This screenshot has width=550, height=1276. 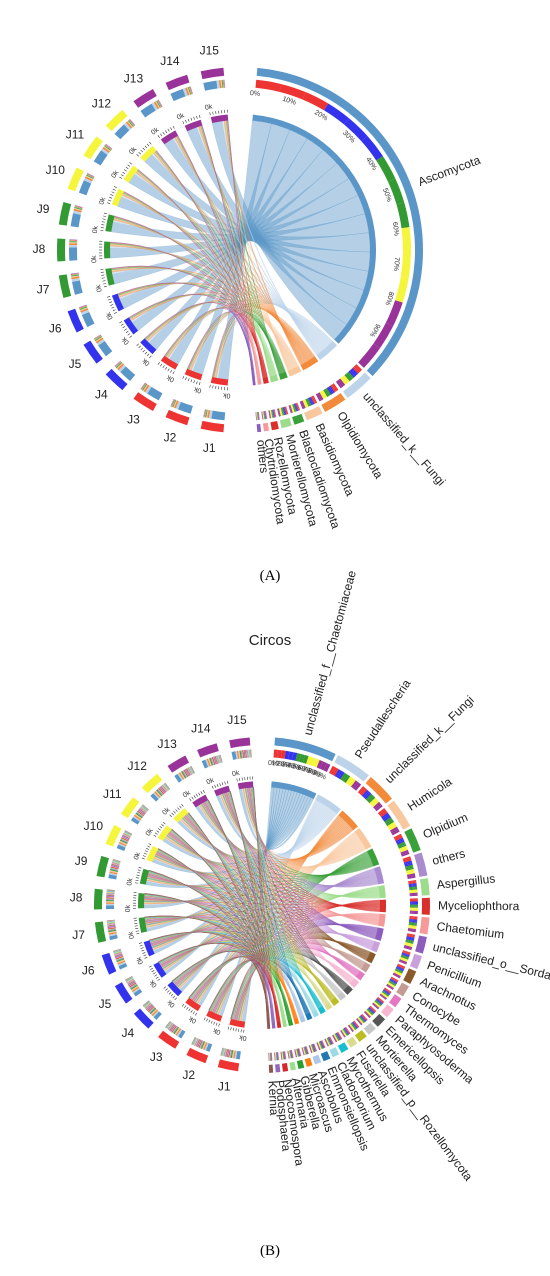 I want to click on taxon-band-microascus-j9, so click(x=305, y=1050).